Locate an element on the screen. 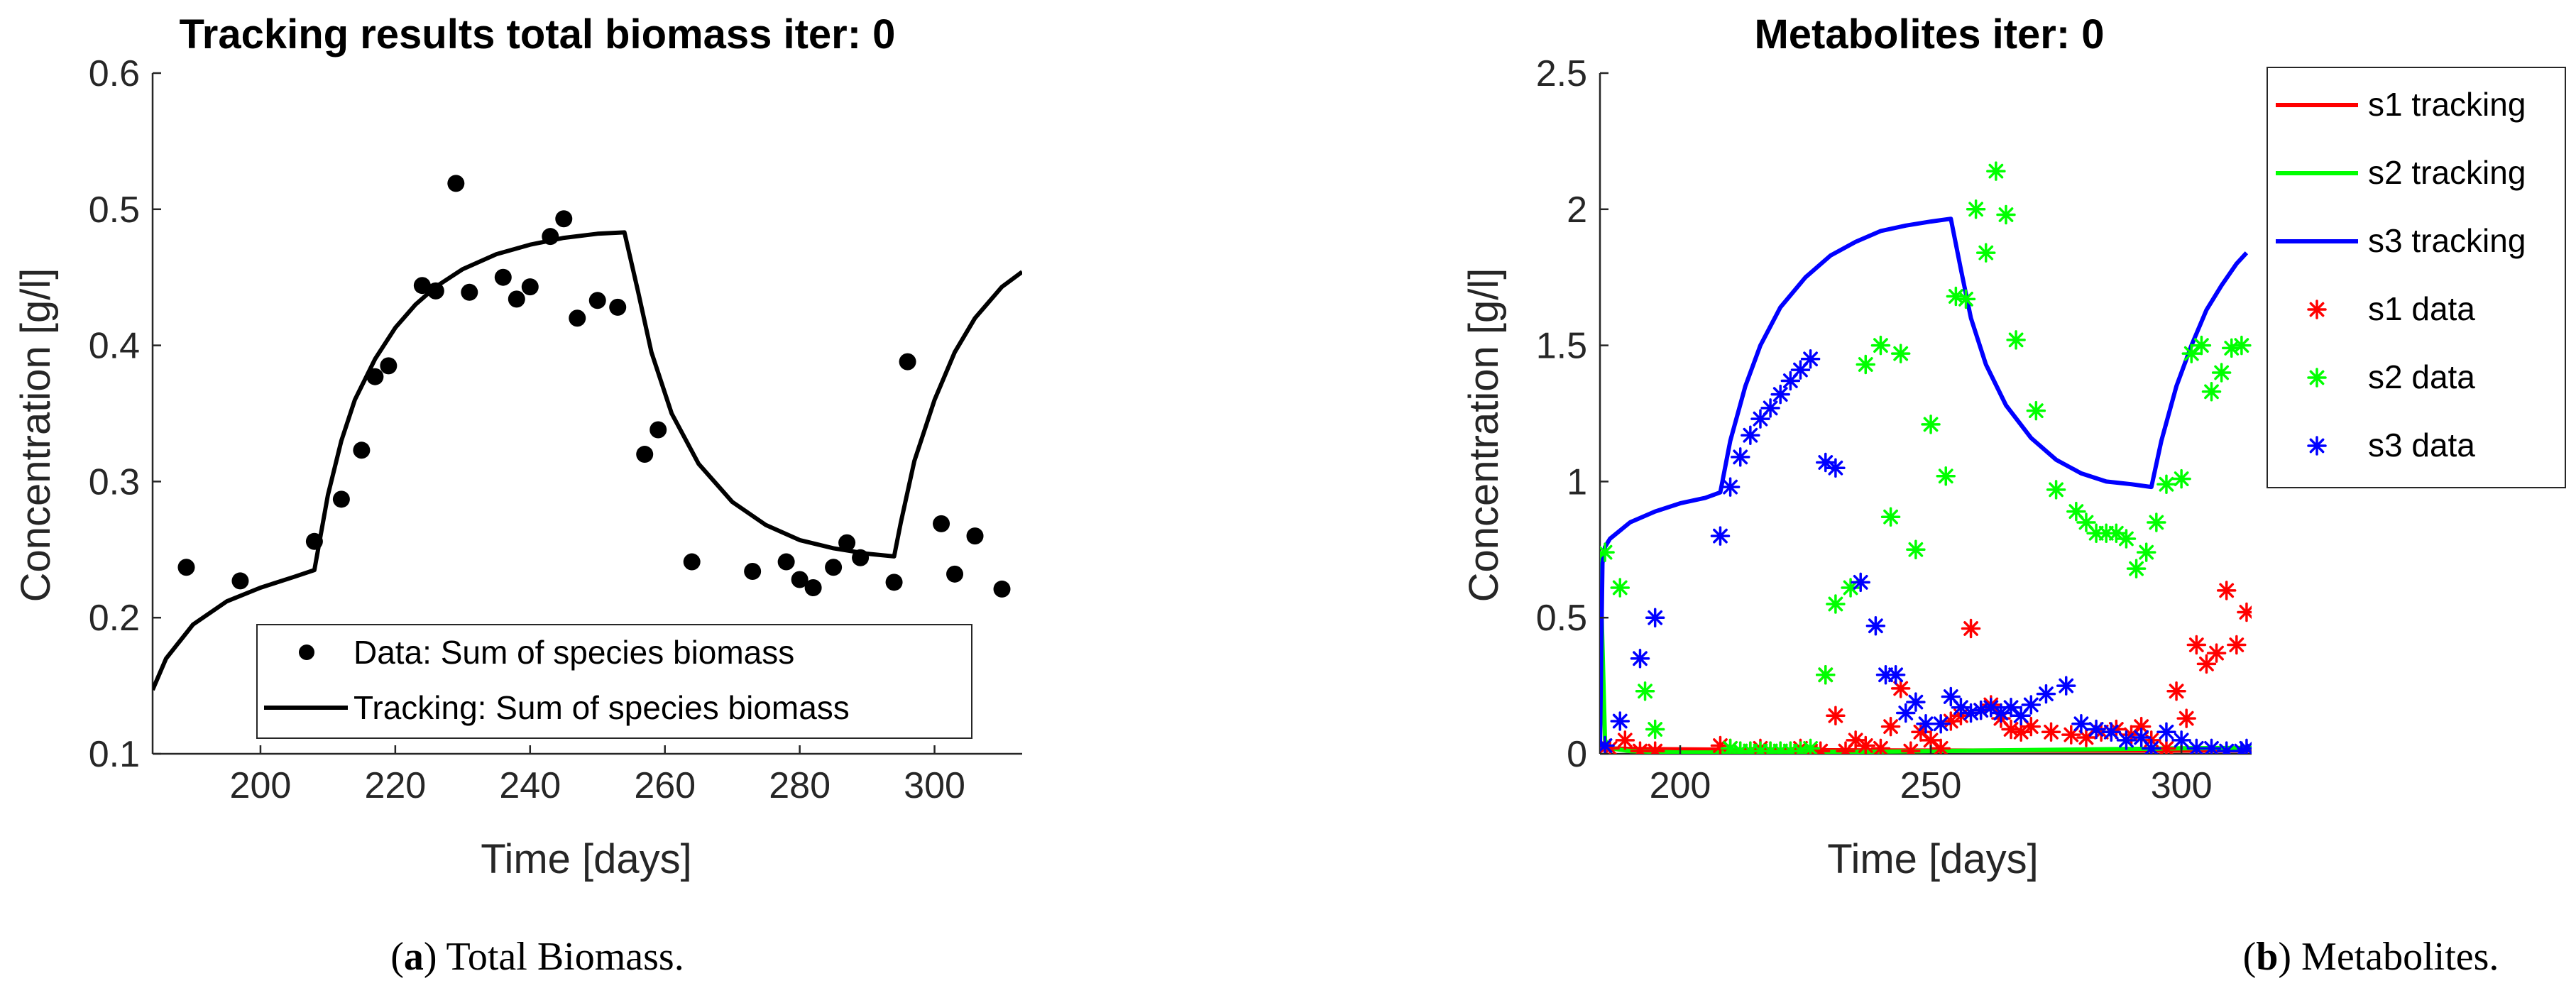  chart-b-y-label: Concentration [g/l] is located at coordinates (1484, 436).